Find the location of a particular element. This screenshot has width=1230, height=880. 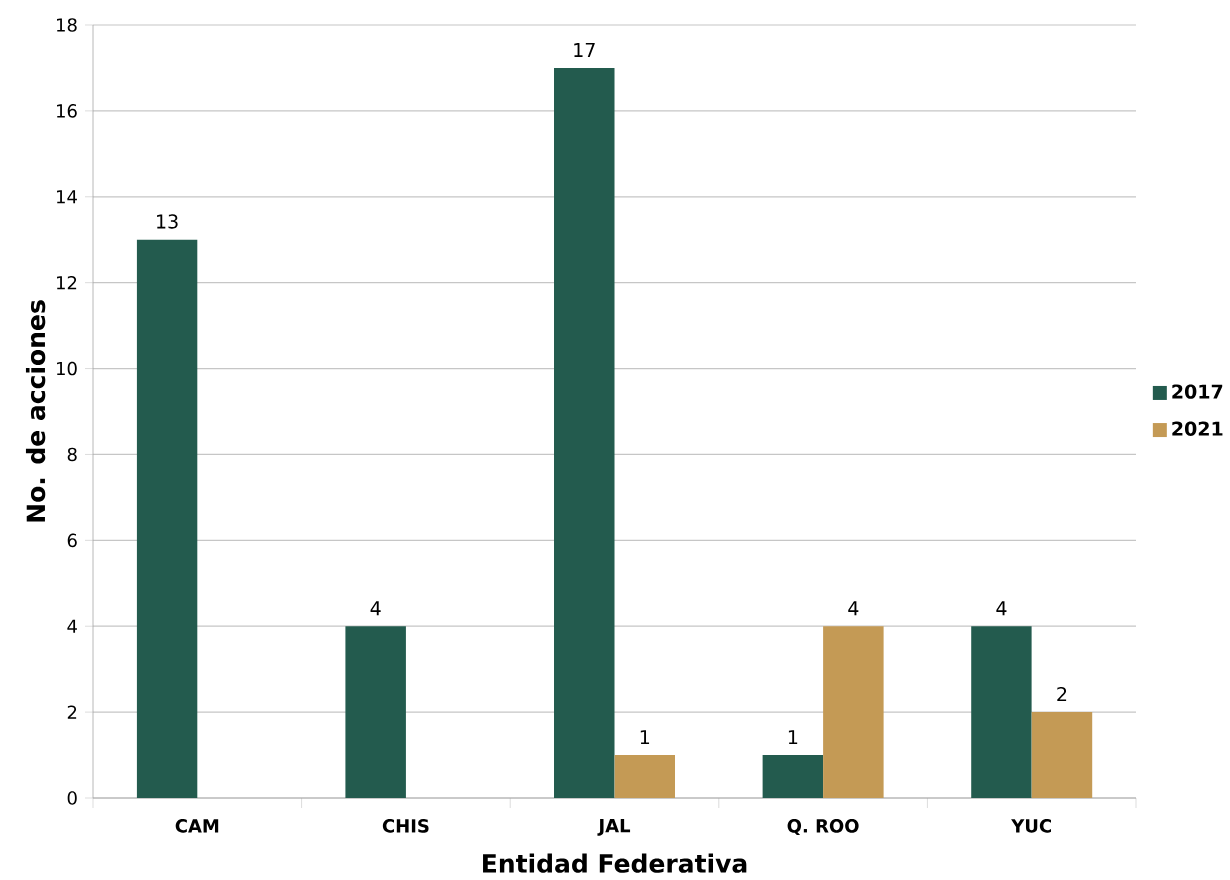

y-tick-label: 8 is located at coordinates (72, 454).